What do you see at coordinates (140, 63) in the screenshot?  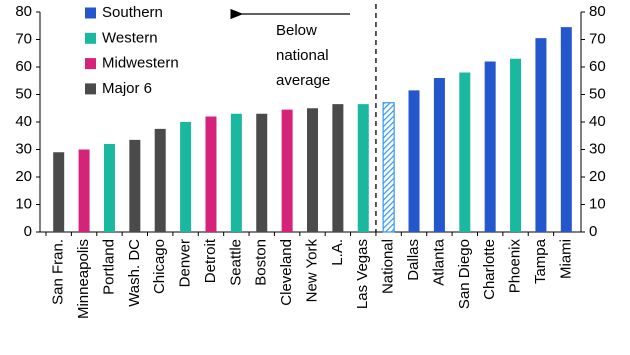 I see `legend-label: Midwestern` at bounding box center [140, 63].